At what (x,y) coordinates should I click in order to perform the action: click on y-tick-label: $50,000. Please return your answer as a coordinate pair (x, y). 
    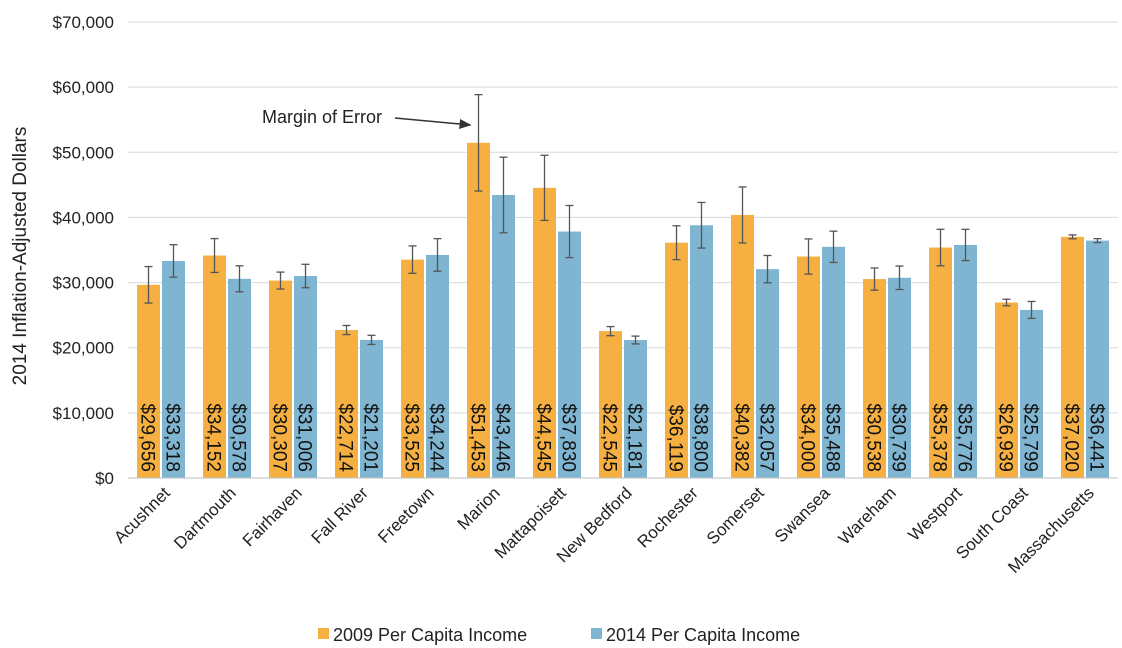
    Looking at the image, I should click on (83, 152).